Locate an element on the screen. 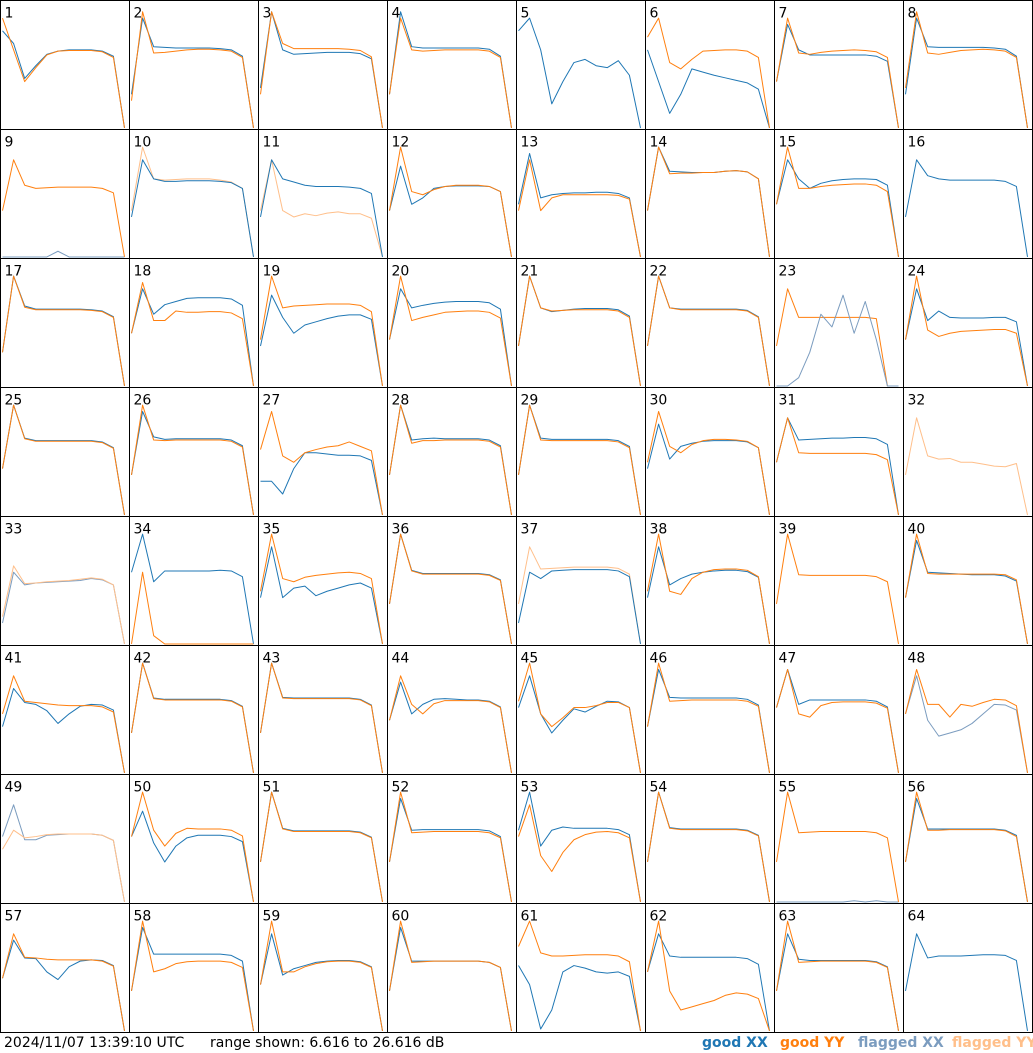 The image size is (1033, 1053). panel-number: 38 is located at coordinates (659, 530).